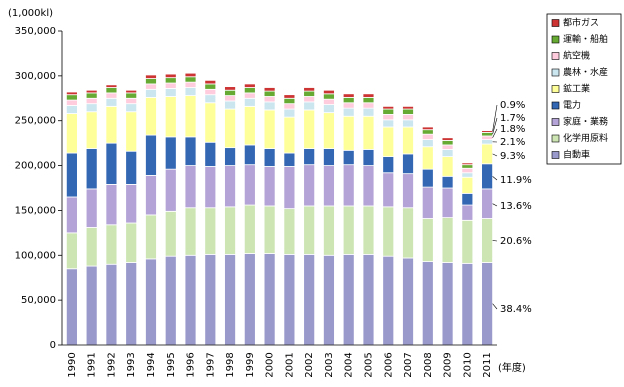 This screenshot has width=624, height=387. What do you see at coordinates (585, 138) in the screenshot?
I see `legend-label: 化学用原料` at bounding box center [585, 138].